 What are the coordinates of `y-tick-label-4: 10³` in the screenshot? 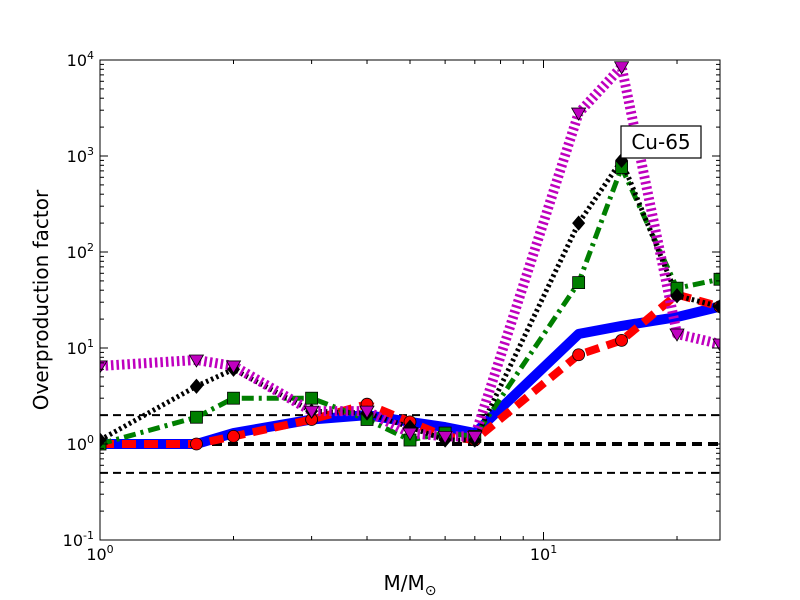 It's located at (80, 155).